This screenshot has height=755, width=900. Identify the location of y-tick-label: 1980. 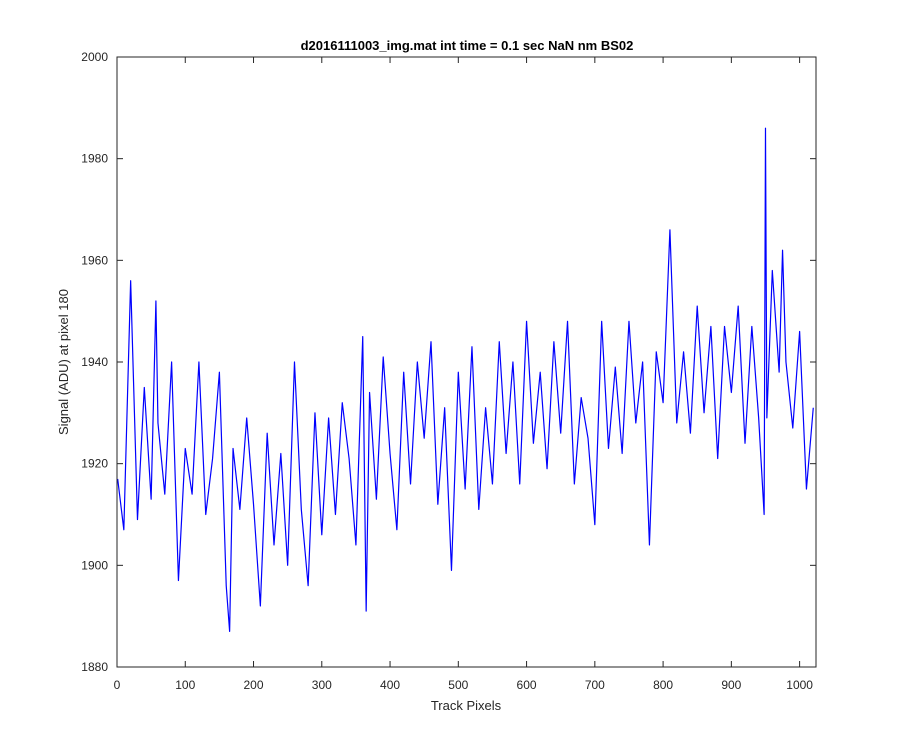
(94, 159).